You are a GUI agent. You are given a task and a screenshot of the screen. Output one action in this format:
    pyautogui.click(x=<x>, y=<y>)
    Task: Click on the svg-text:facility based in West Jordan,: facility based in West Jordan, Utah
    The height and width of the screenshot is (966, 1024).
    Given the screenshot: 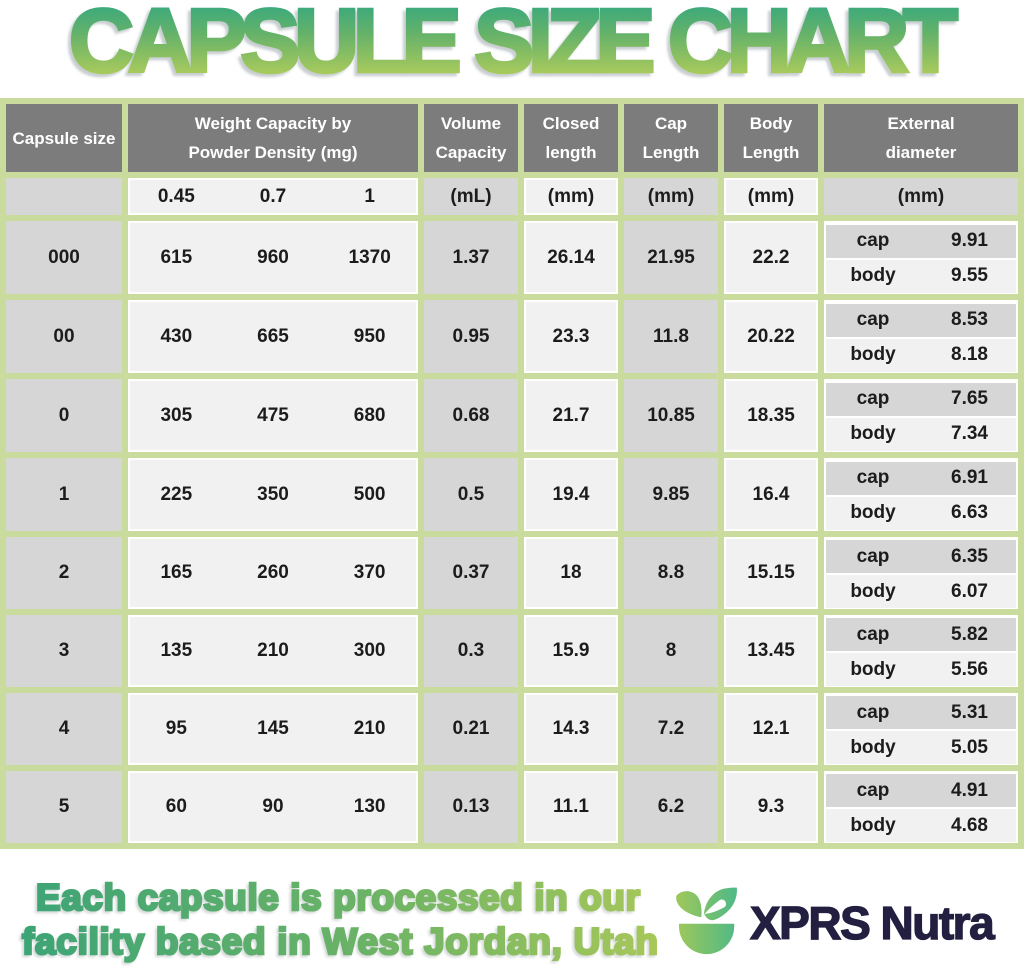 What is the action you would take?
    pyautogui.click(x=340, y=941)
    